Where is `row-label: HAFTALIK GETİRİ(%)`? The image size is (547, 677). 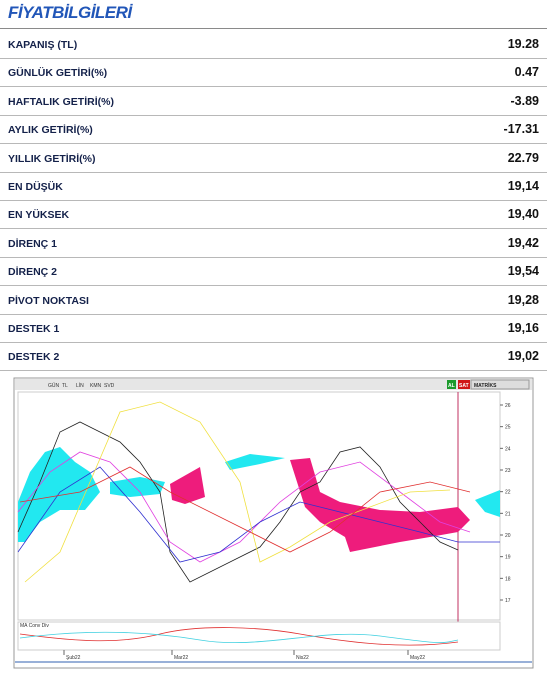
row-label: HAFTALIK GETİRİ(%) is located at coordinates (61, 101).